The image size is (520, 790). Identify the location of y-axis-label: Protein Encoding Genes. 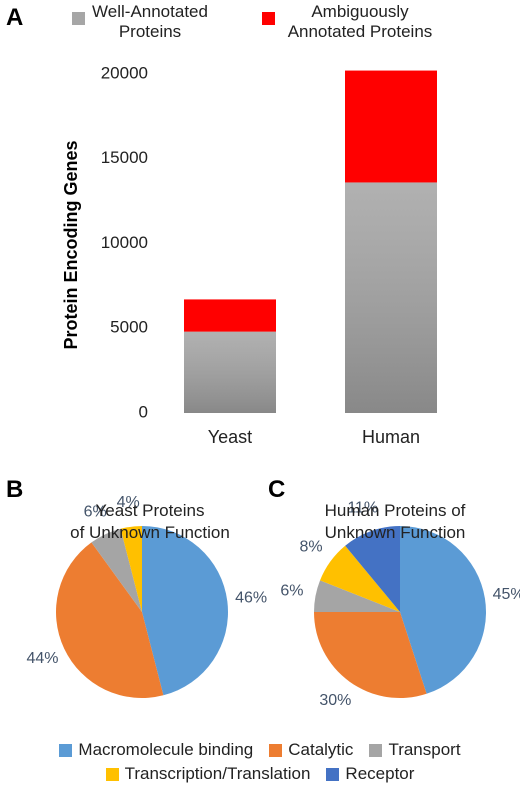
(71, 244).